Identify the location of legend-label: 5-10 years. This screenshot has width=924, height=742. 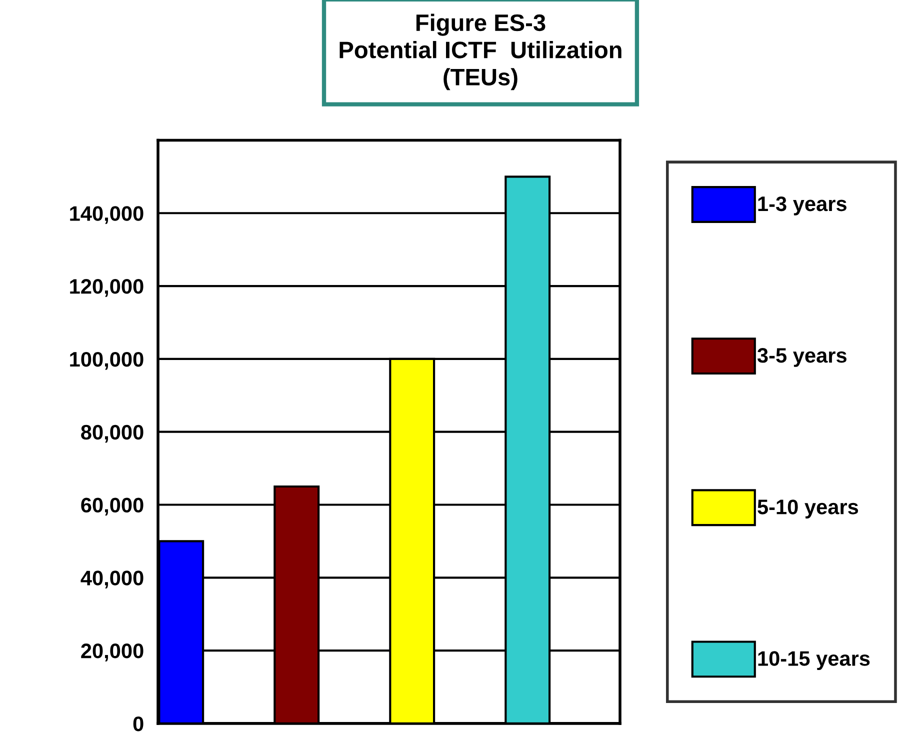
(808, 509).